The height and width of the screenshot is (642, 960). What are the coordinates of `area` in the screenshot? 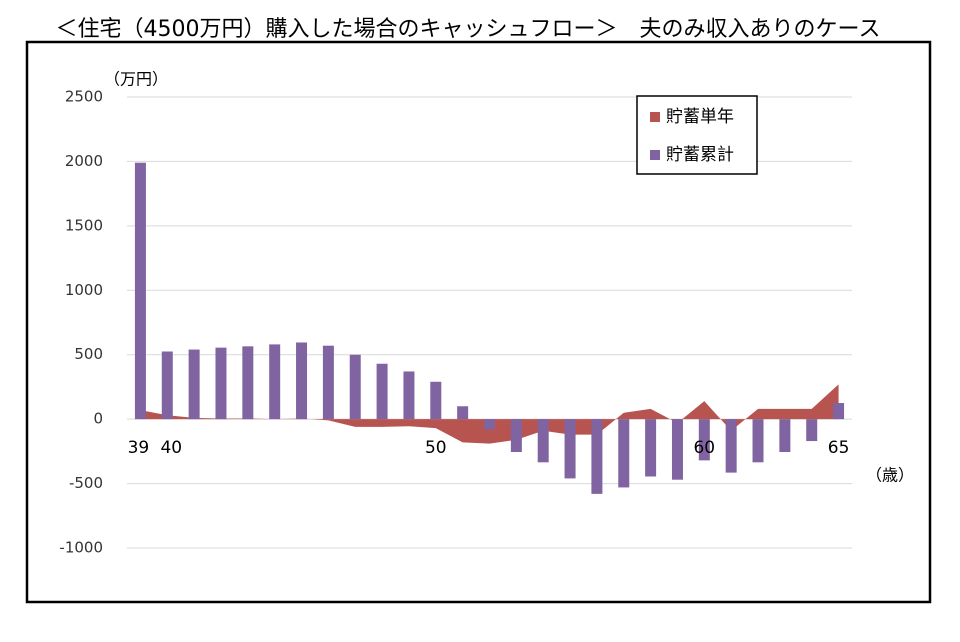 It's located at (489, 414).